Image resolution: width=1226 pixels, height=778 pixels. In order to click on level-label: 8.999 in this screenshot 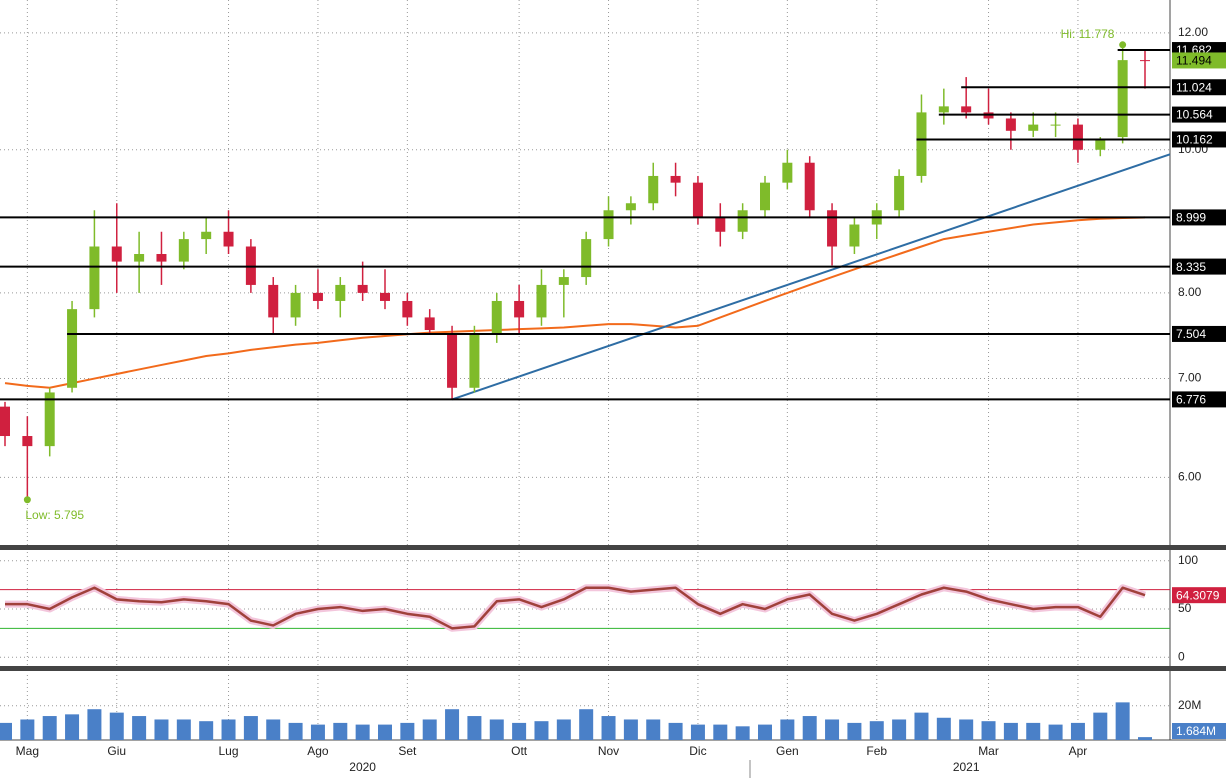, I will do `click(1191, 218)`.